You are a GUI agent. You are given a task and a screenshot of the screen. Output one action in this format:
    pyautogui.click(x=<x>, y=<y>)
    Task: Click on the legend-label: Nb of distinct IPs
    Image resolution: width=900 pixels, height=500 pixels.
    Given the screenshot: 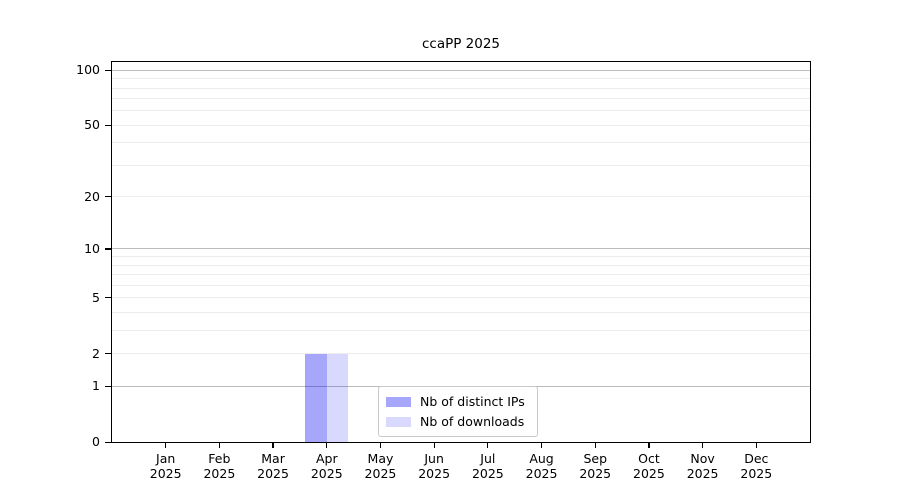 What is the action you would take?
    pyautogui.click(x=472, y=401)
    